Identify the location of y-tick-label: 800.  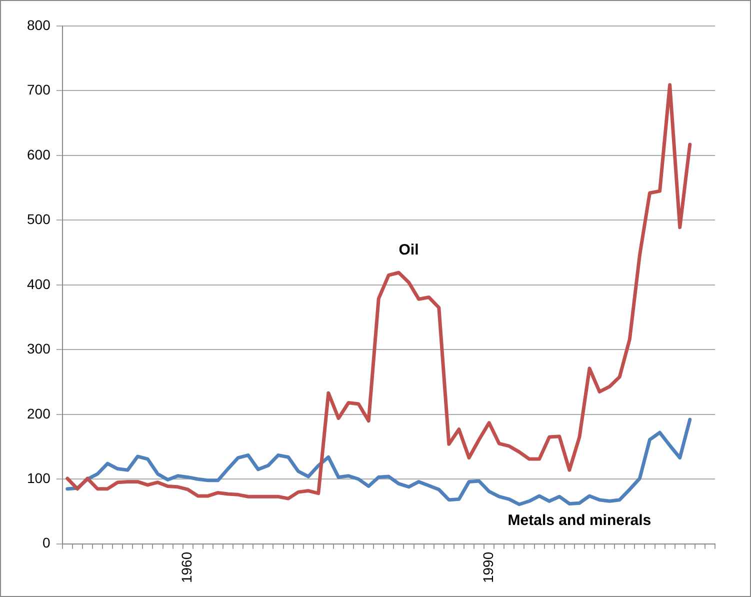
(39, 24).